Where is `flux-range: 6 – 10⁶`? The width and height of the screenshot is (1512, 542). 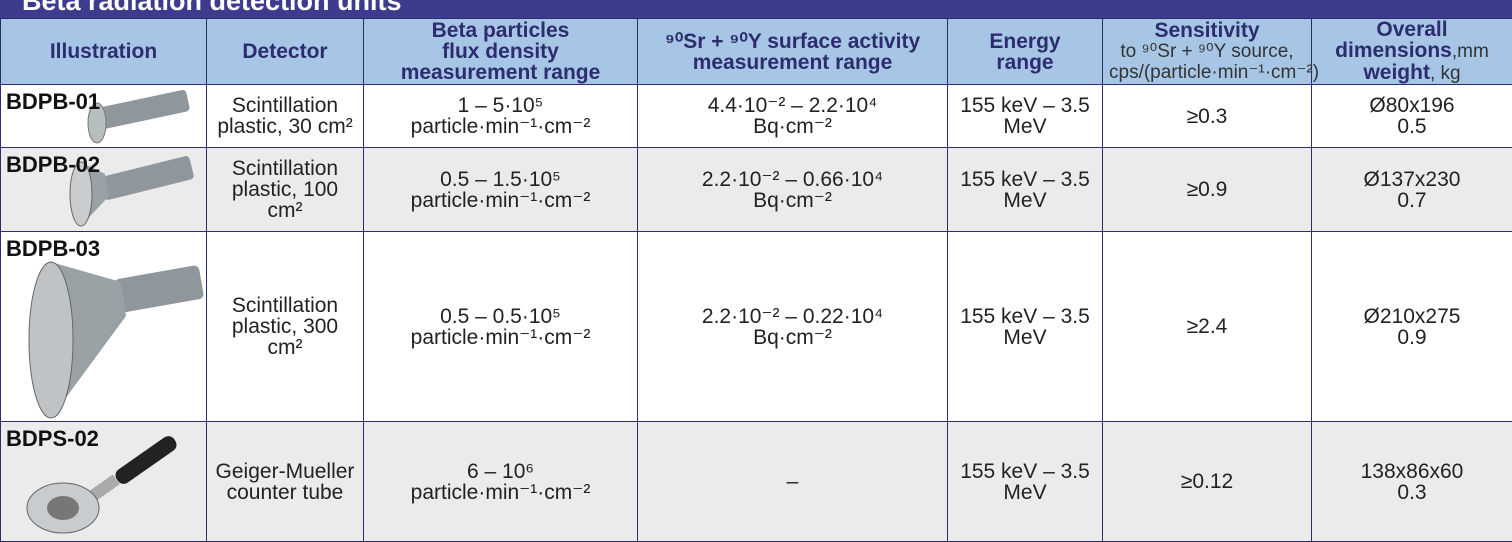 flux-range: 6 – 10⁶ is located at coordinates (500, 471).